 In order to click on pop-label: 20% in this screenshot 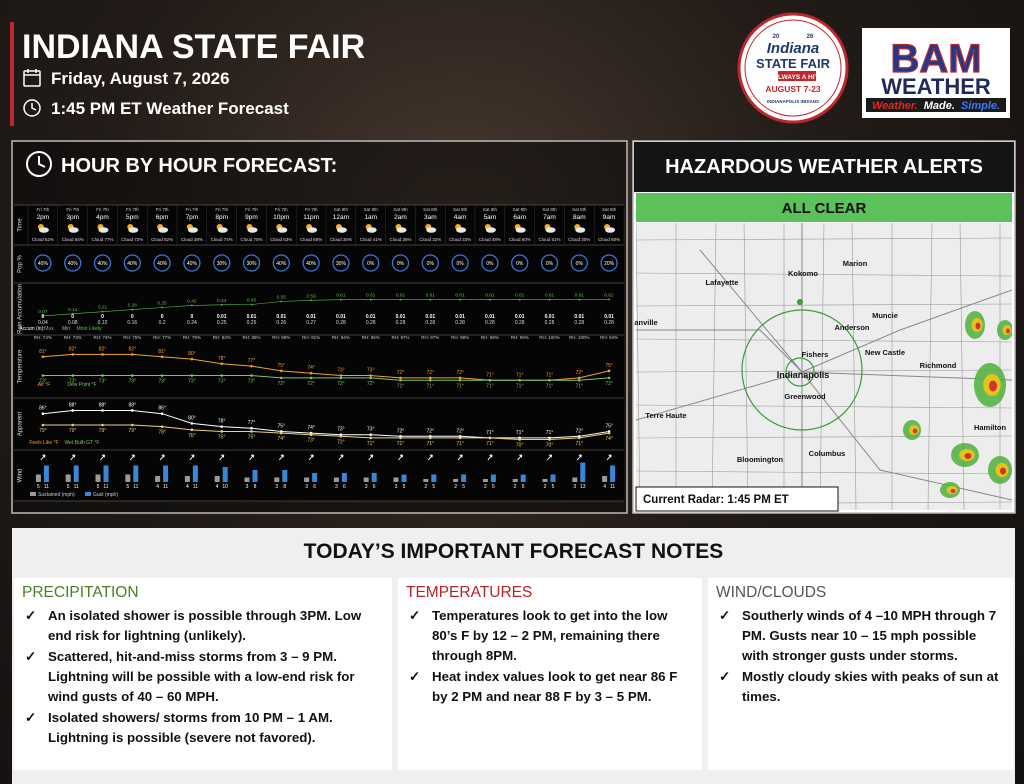, I will do `click(609, 264)`.